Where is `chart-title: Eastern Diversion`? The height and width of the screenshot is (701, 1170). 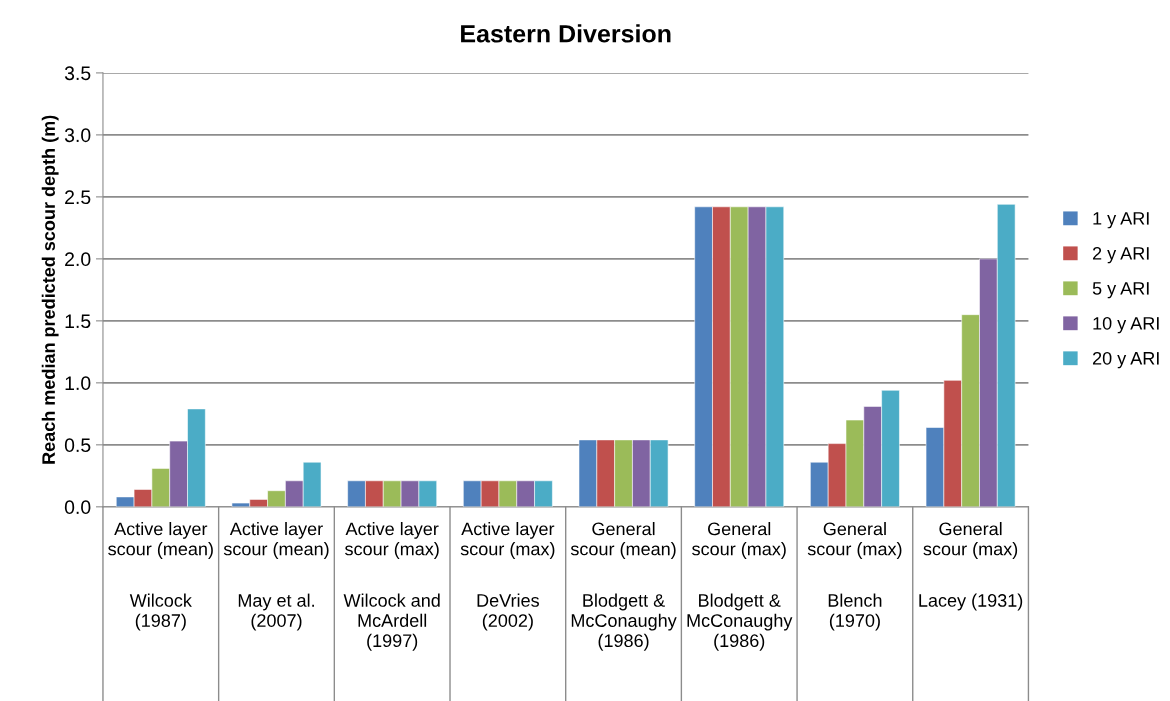
chart-title: Eastern Diversion is located at coordinates (566, 33).